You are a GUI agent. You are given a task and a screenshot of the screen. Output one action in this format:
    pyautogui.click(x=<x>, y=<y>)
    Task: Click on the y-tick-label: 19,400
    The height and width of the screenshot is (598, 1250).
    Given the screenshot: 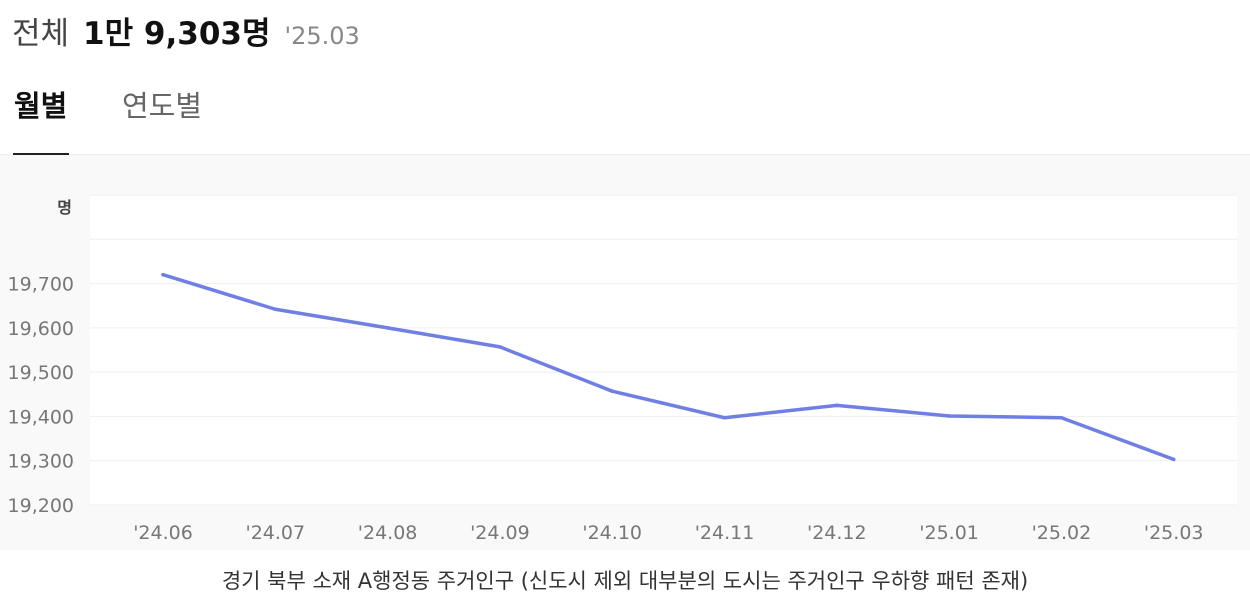 What is the action you would take?
    pyautogui.click(x=41, y=417)
    